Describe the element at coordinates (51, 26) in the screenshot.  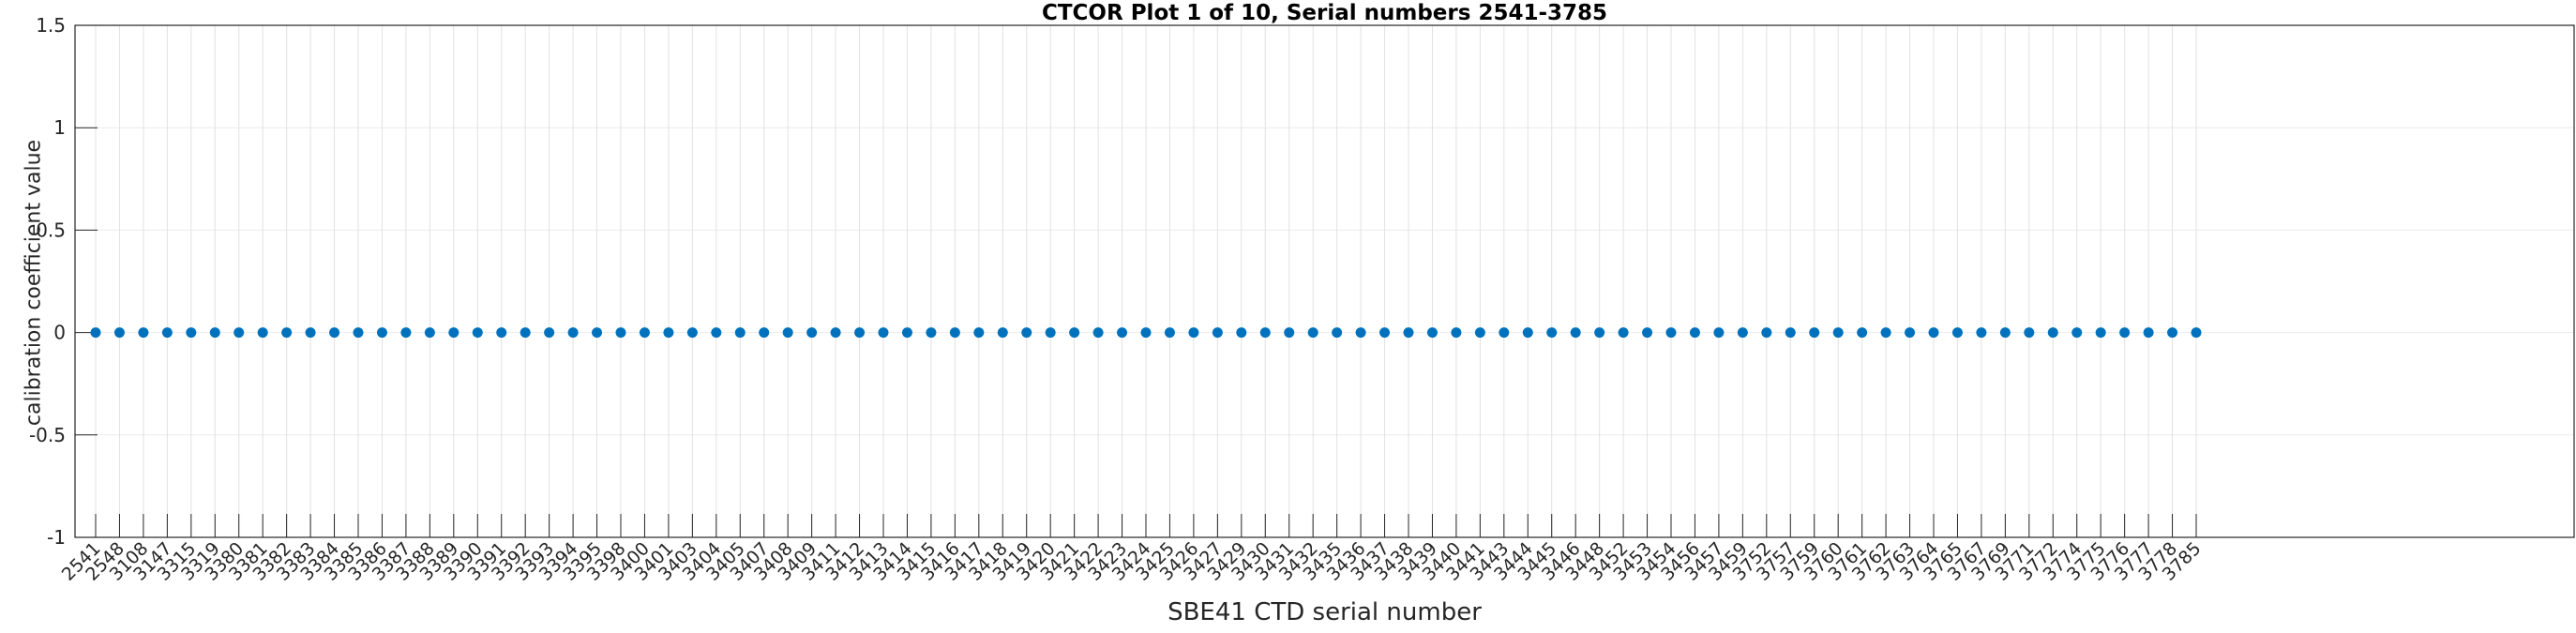
I see `y-tick-label: 1.5` at that location.